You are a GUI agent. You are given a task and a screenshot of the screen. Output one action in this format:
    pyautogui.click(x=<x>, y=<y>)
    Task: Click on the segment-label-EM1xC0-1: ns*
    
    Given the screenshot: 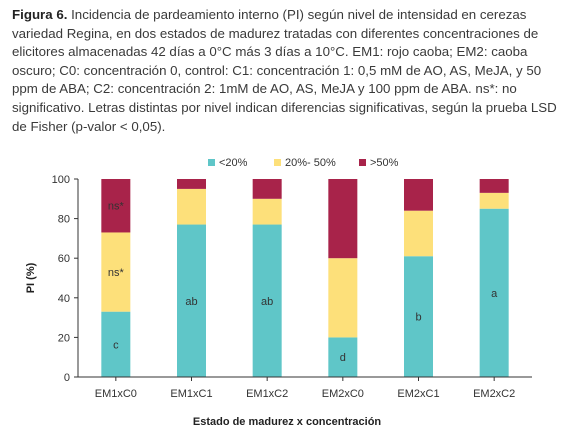 What is the action you would take?
    pyautogui.click(x=116, y=273)
    